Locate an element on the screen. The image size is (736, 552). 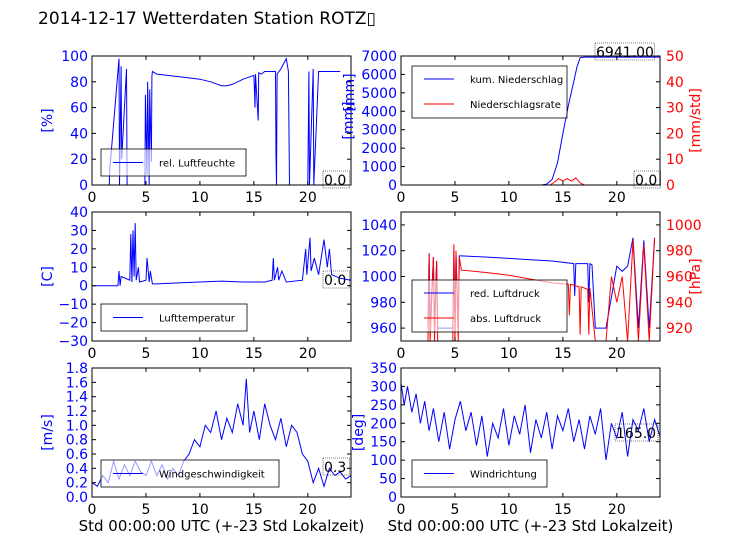
y-tick-label-temperature: 0 is located at coordinates (83, 287).